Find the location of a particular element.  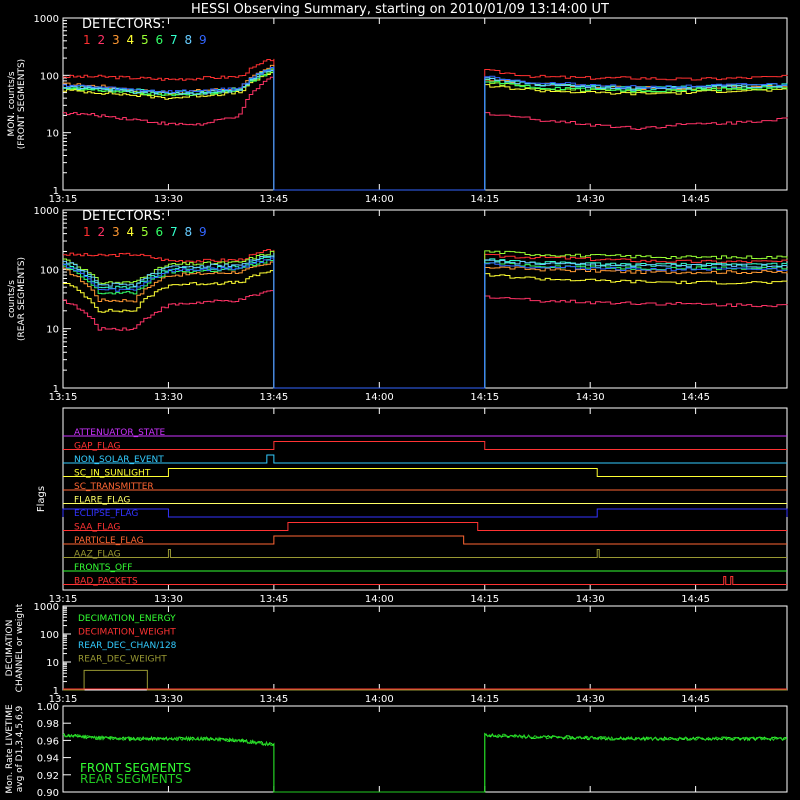

flag-label-gap: GAP_FLAG is located at coordinates (97, 447).